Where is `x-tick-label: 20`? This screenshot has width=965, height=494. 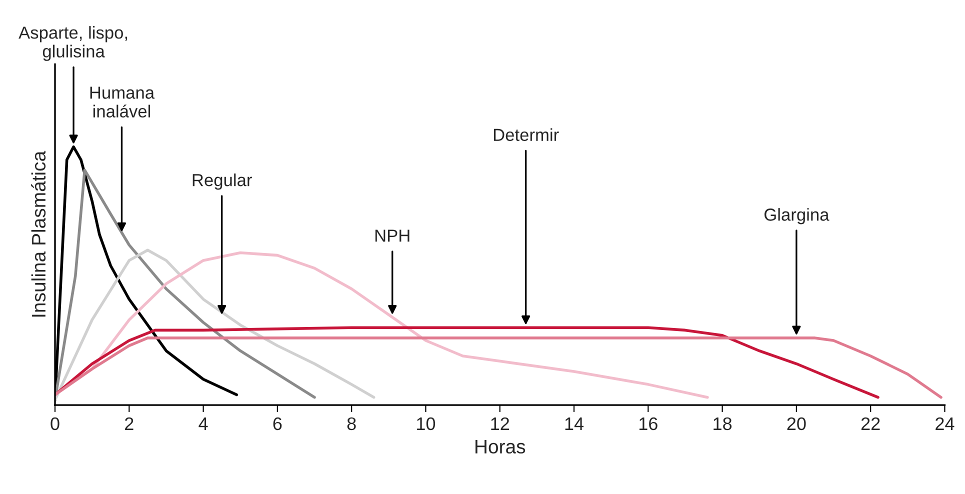 x-tick-label: 20 is located at coordinates (796, 423).